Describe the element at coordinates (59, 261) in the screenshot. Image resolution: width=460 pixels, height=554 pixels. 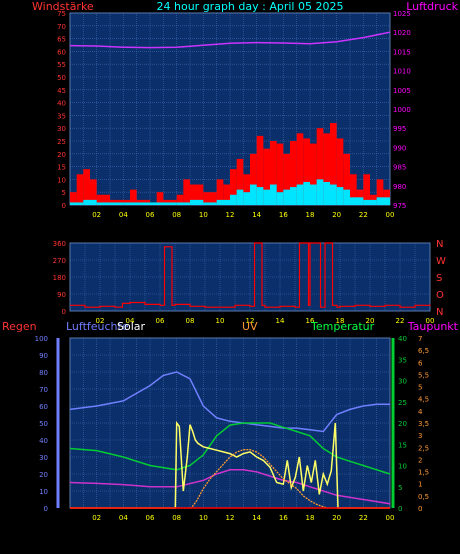
I see `y-tick-label: 270` at that location.